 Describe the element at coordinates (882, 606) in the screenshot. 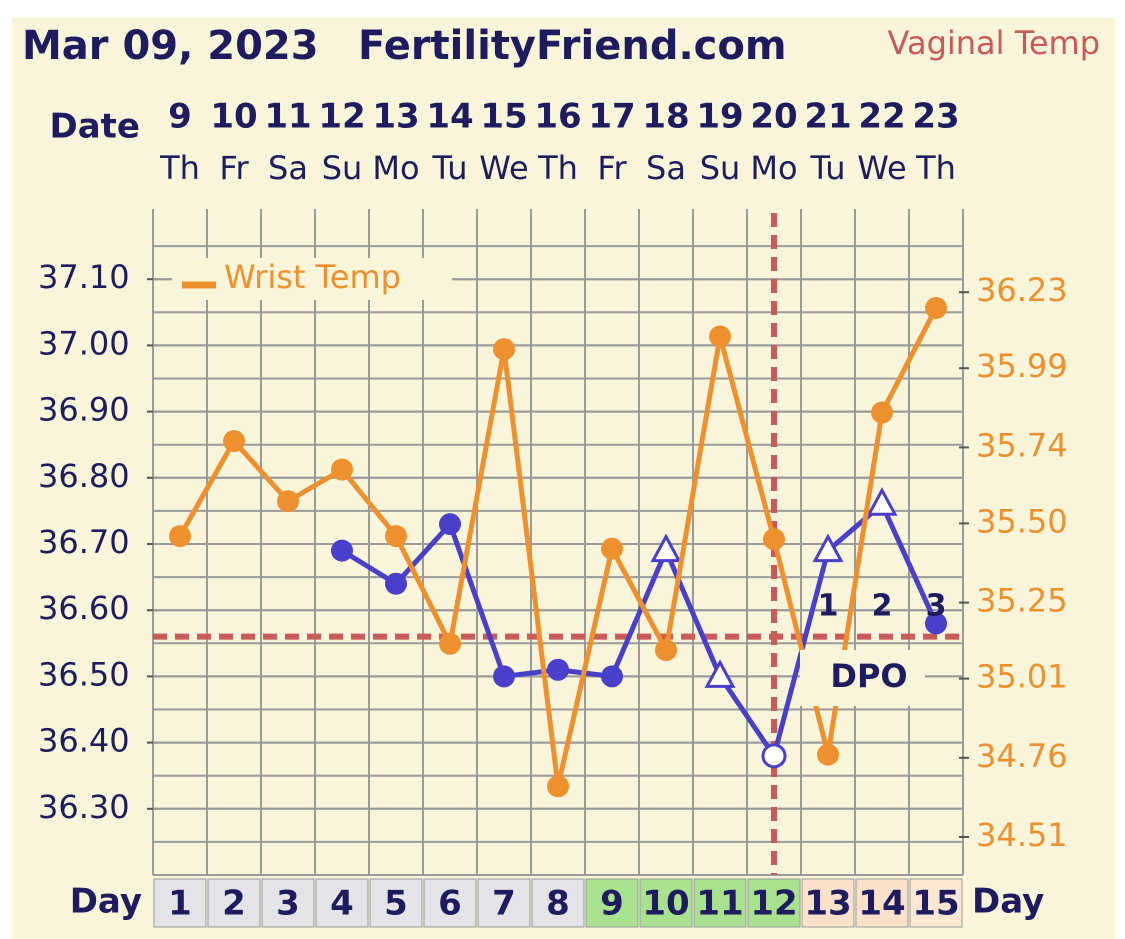

I see `dpo-number: 2` at that location.